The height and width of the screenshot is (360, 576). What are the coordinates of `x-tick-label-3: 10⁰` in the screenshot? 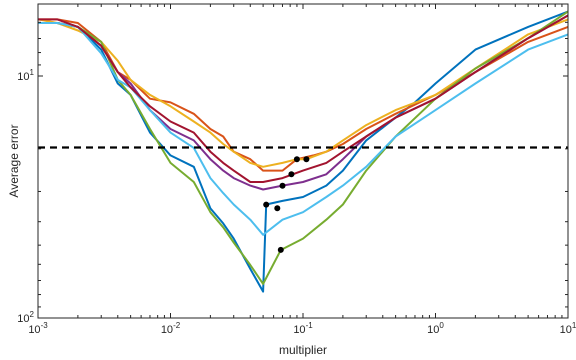 It's located at (435, 328).